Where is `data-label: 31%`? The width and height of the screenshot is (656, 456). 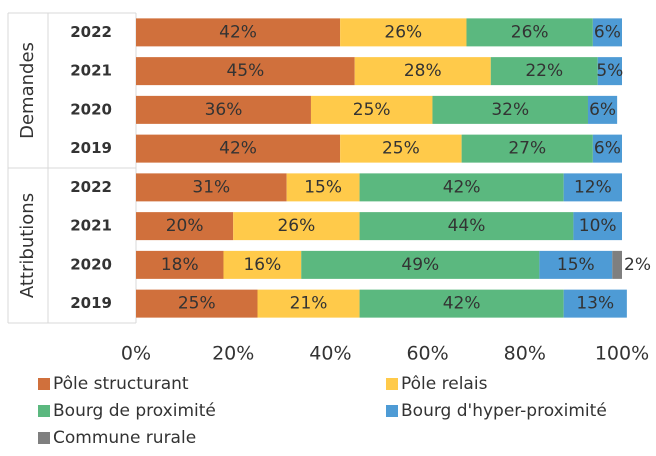
data-label: 31% is located at coordinates (211, 187).